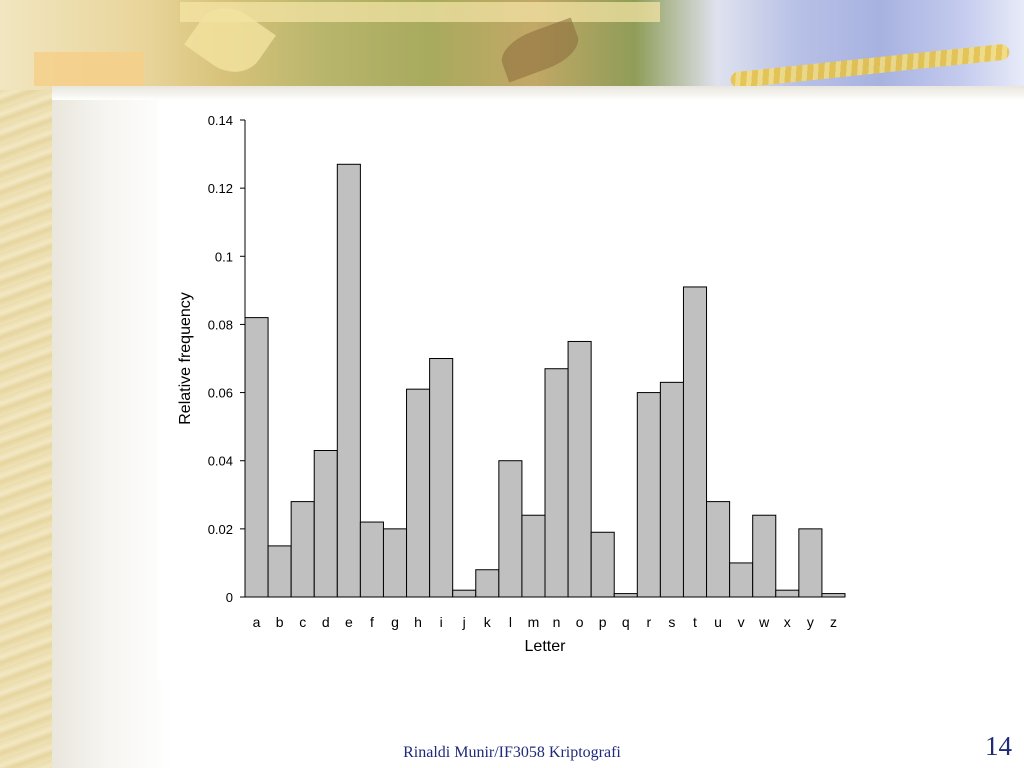 The height and width of the screenshot is (768, 1024). I want to click on bar-i, so click(441, 478).